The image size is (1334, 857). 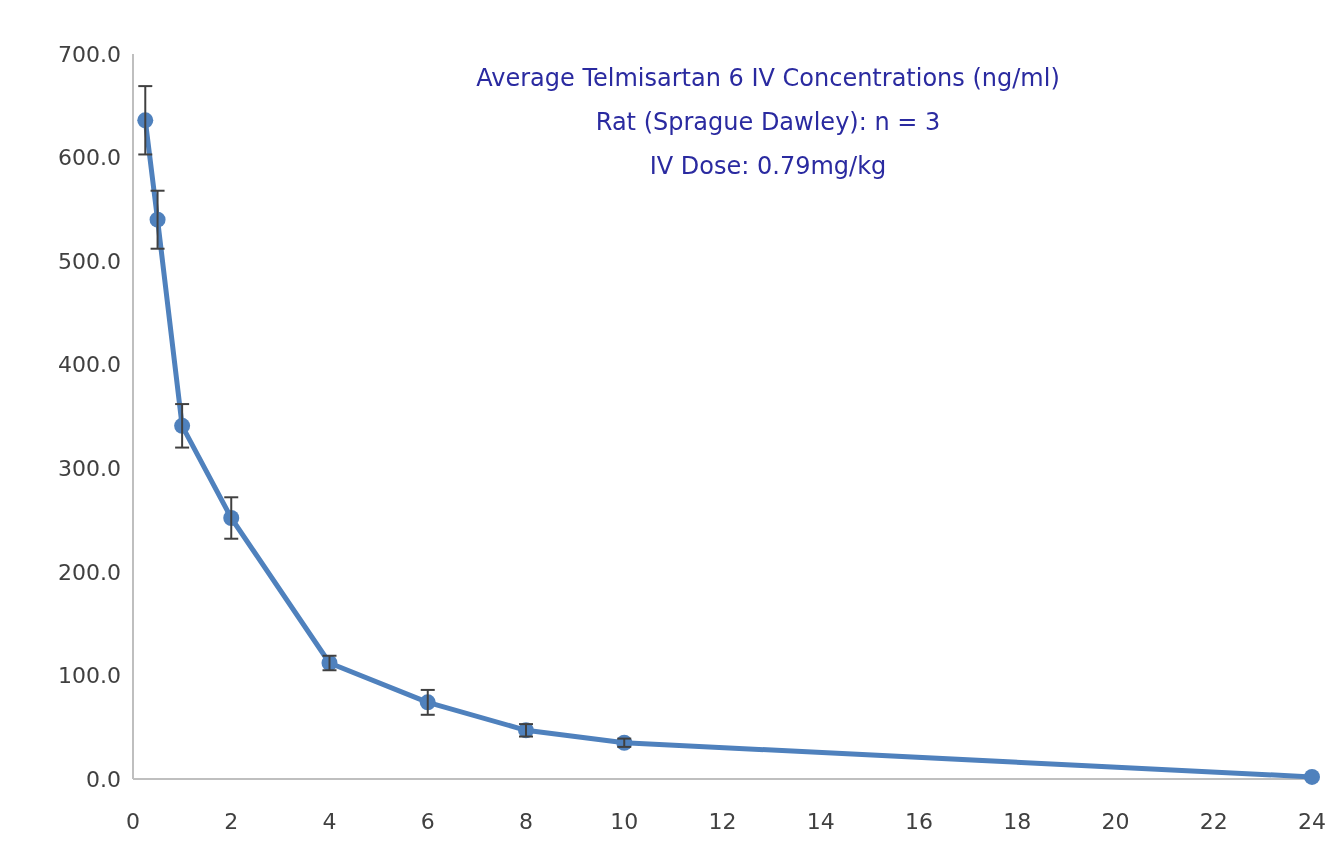 What do you see at coordinates (89, 676) in the screenshot?
I see `y-tick-label: 100.0` at bounding box center [89, 676].